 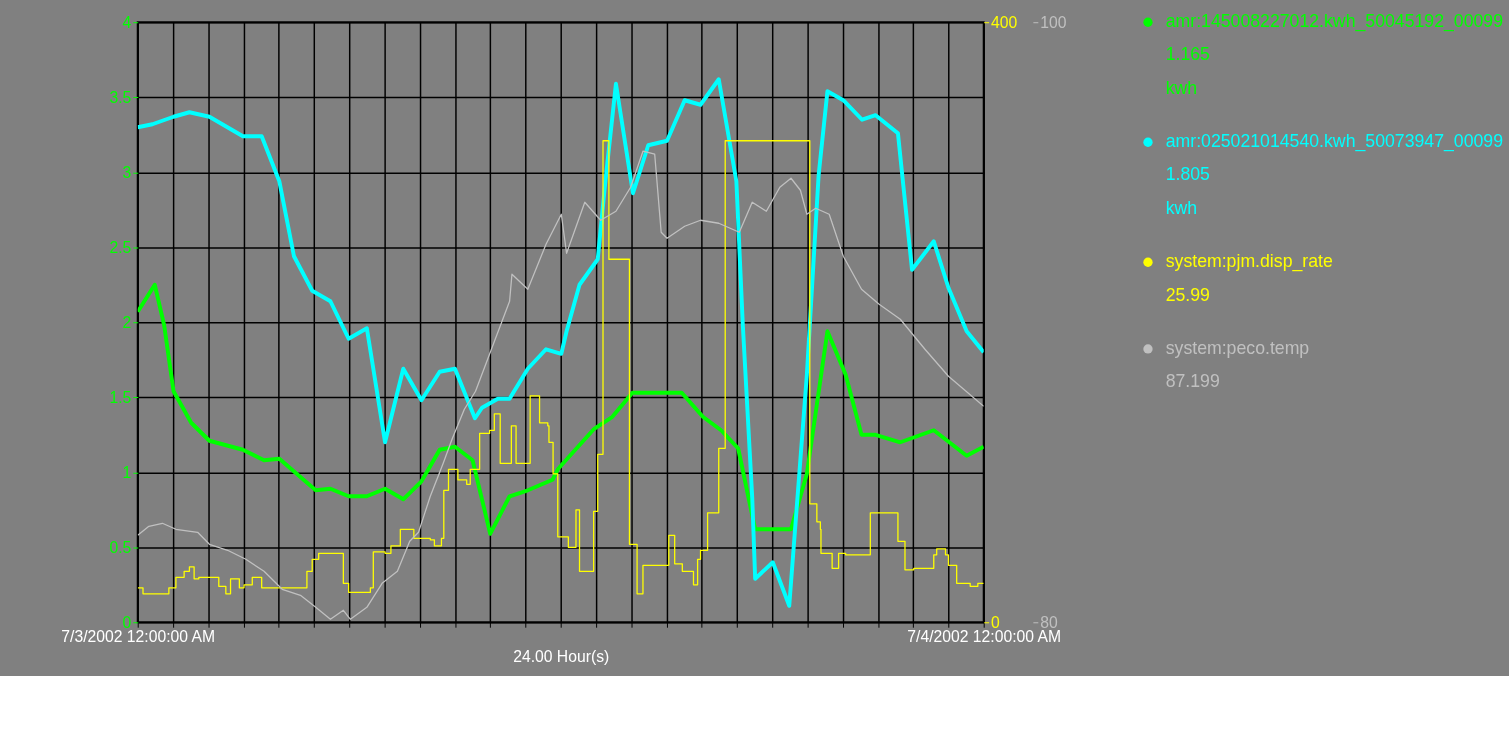 What do you see at coordinates (984, 637) in the screenshot?
I see `x-tick-label: 7/4/2002 12:00:00 AM` at bounding box center [984, 637].